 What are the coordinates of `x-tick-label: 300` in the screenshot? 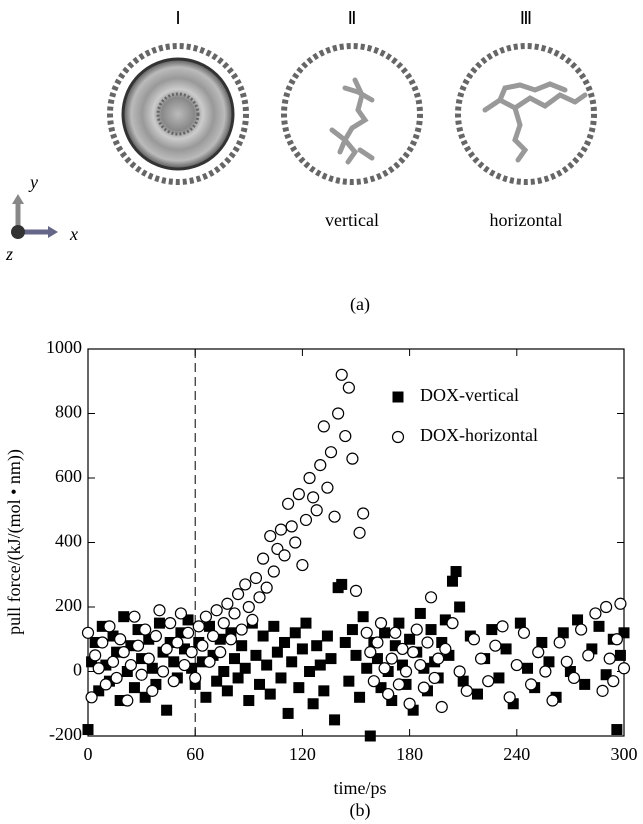 It's located at (624, 754).